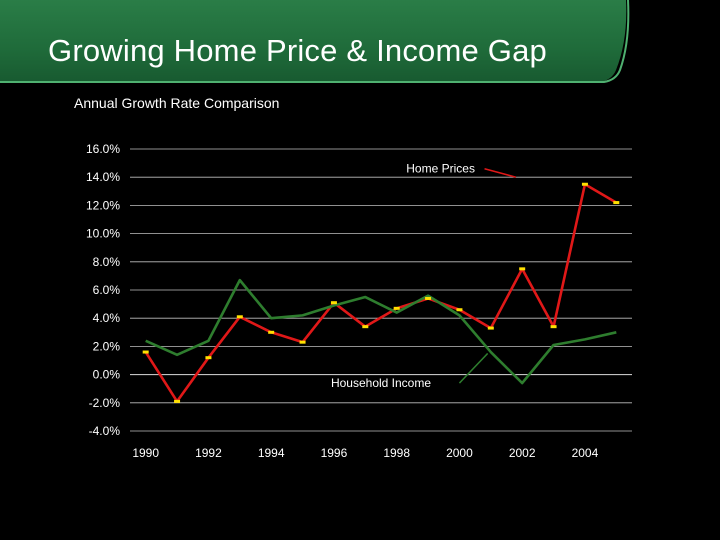 The image size is (720, 540). I want to click on annotation-home-prices: Home Prices, so click(440, 169).